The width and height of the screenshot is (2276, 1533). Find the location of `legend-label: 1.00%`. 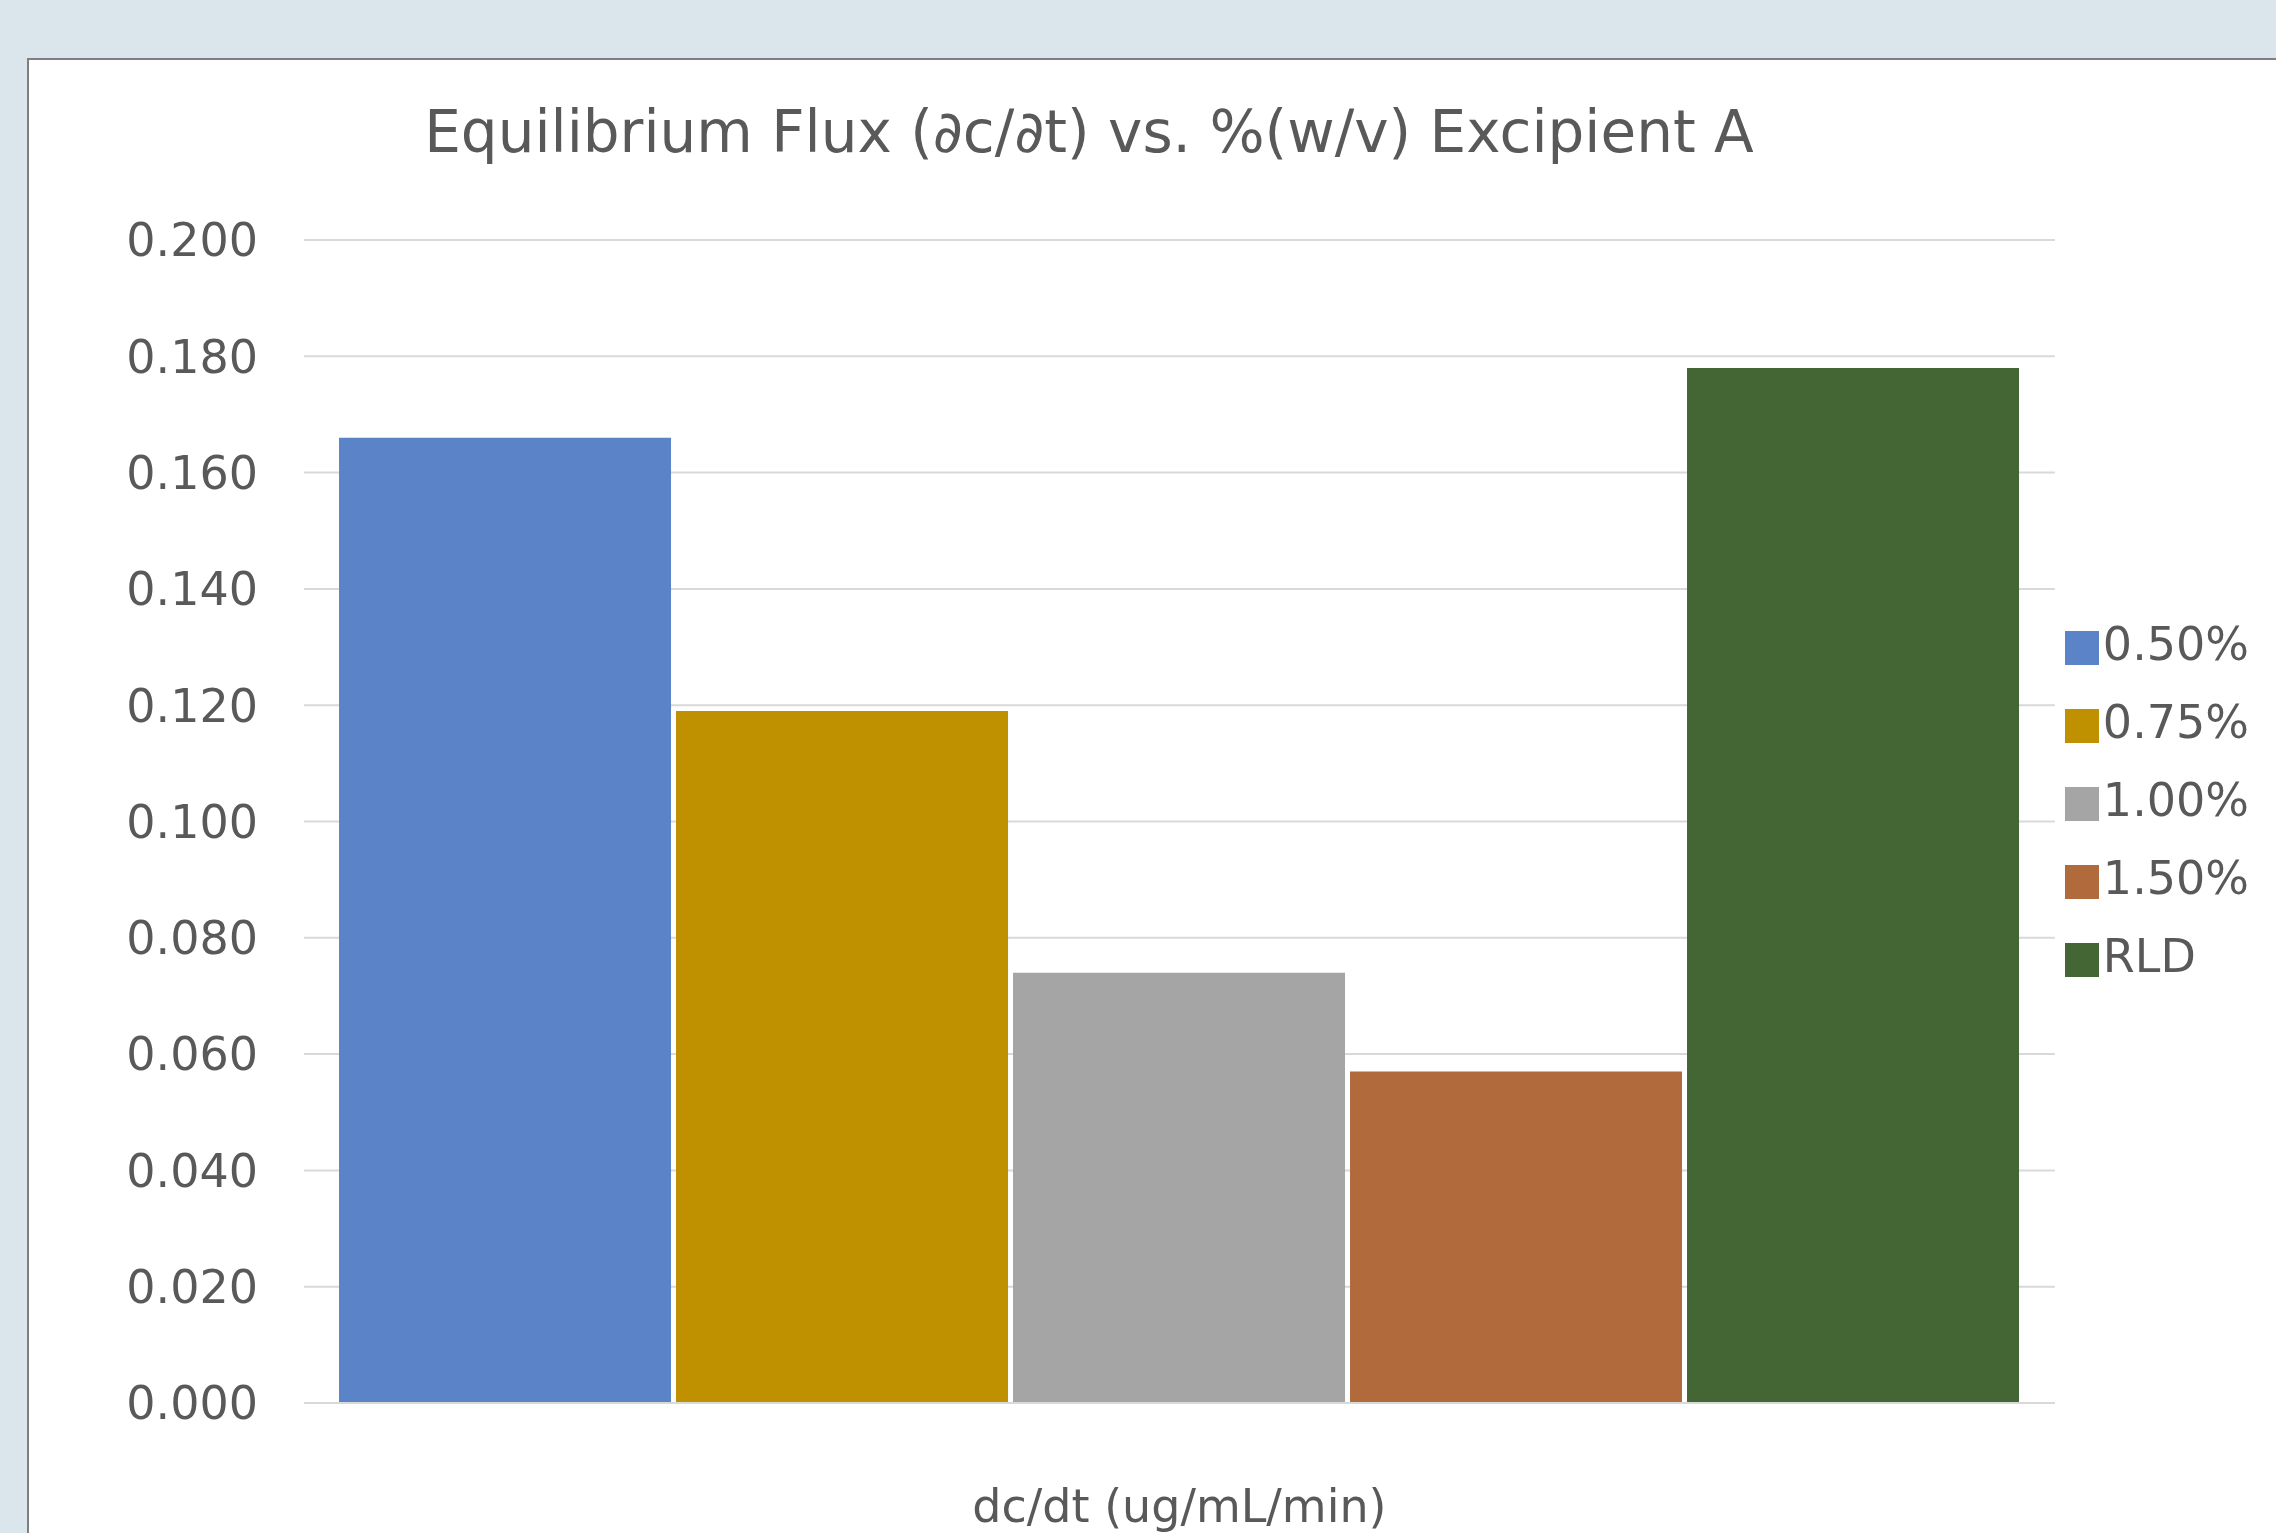

legend-label: 1.00% is located at coordinates (2175, 800).